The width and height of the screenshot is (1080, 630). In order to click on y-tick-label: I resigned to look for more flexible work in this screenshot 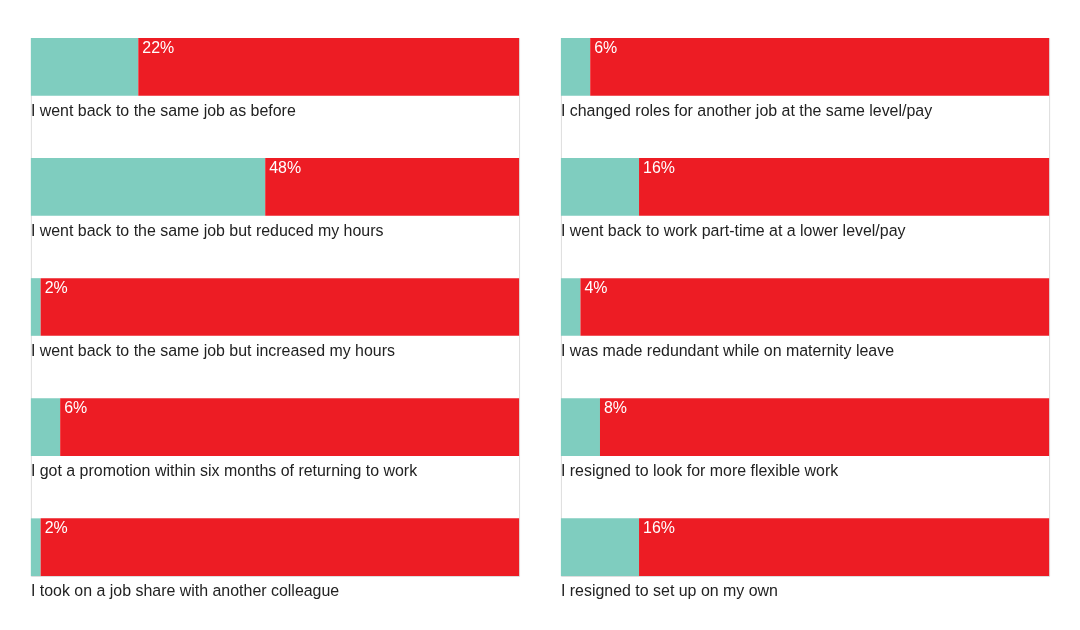, I will do `click(699, 470)`.